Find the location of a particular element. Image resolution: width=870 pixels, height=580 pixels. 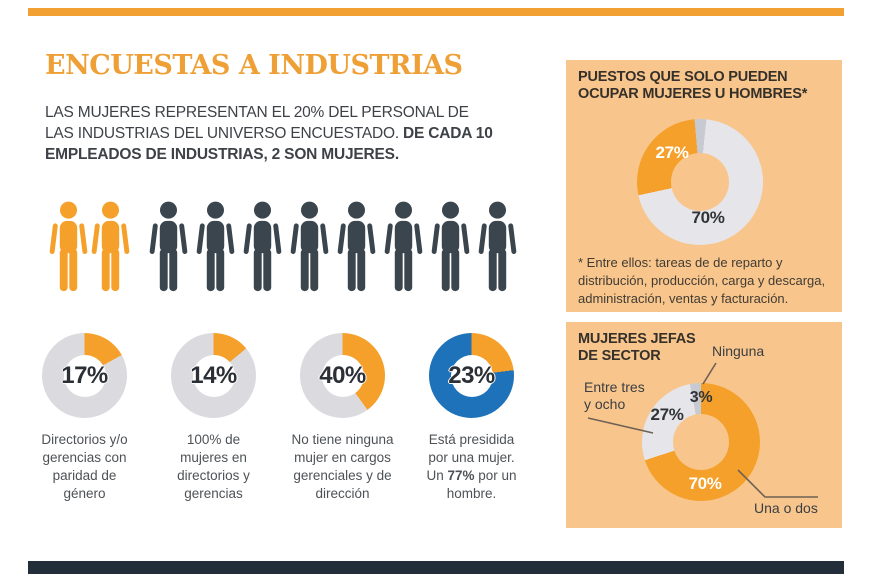

text-segment: Directorios y/o is located at coordinates (84, 439).